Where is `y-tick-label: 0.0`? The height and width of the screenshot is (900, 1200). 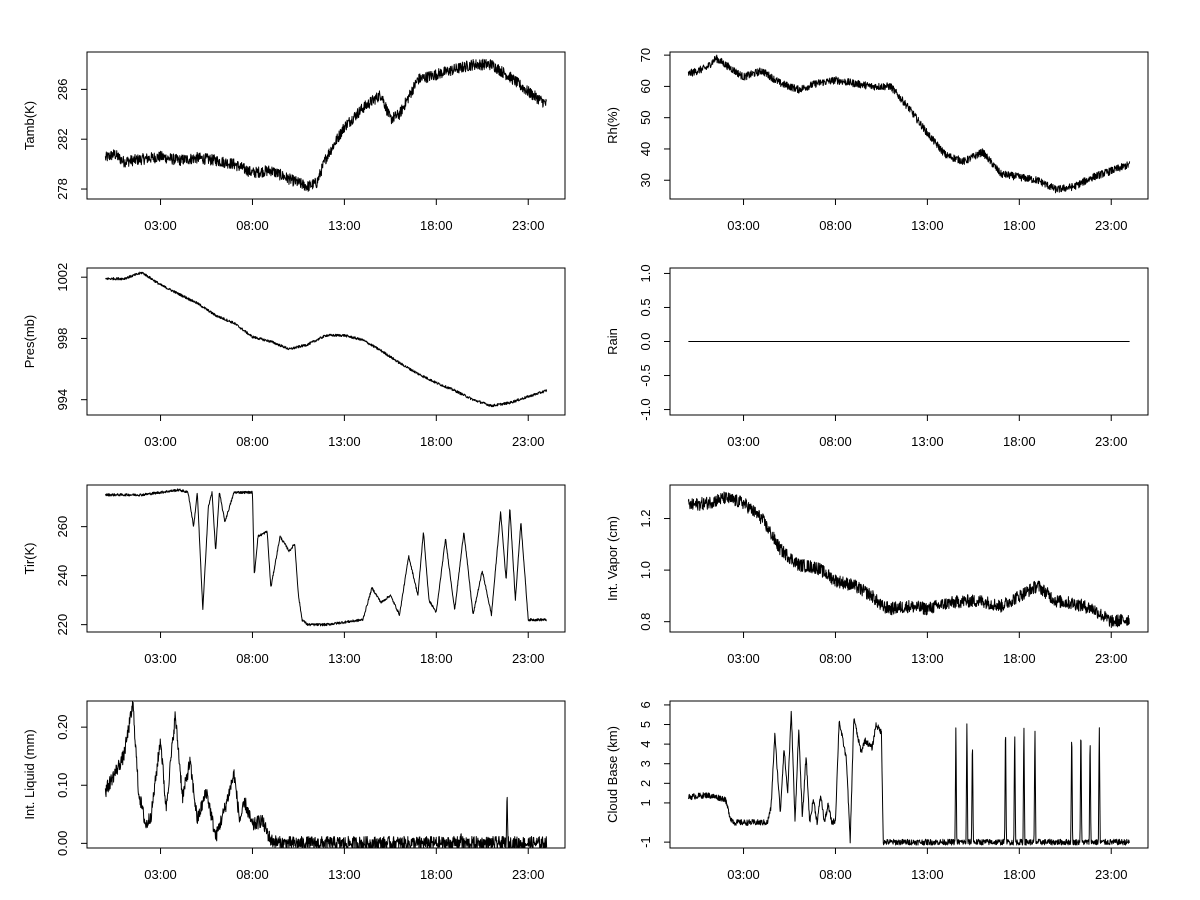
y-tick-label: 0.0 is located at coordinates (645, 341).